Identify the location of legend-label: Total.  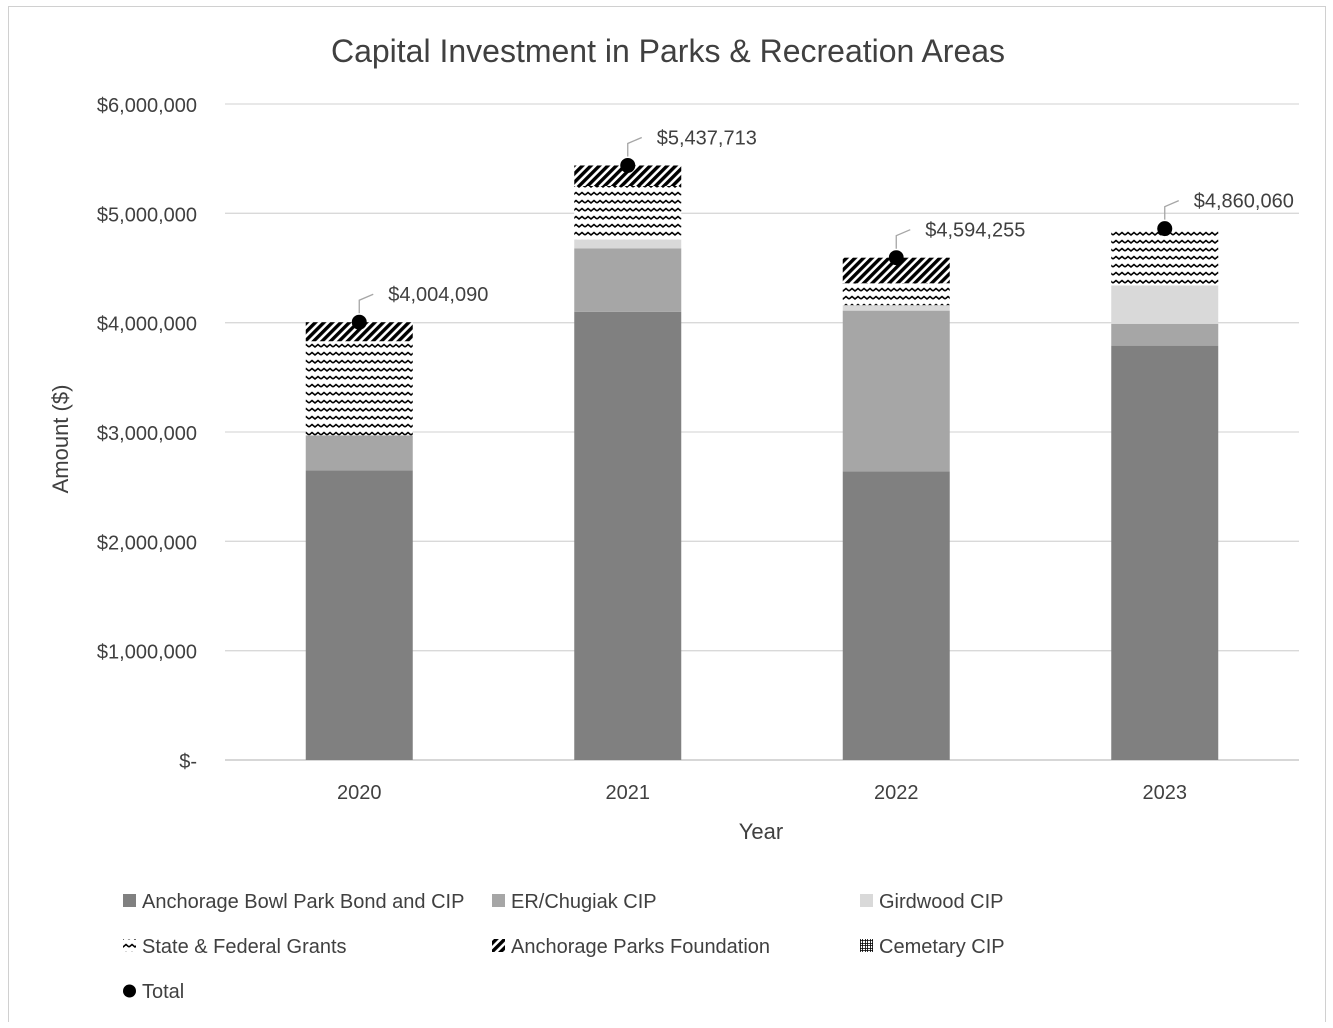
(163, 992).